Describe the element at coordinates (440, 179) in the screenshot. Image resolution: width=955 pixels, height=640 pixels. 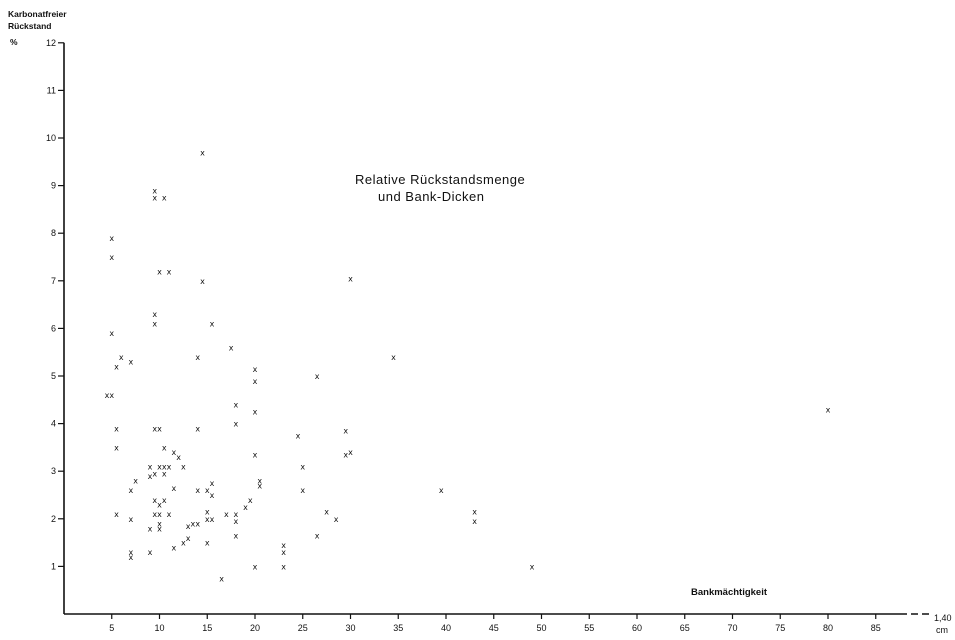
I see `chart-title-line1: Relative Rückstandsmenge` at that location.